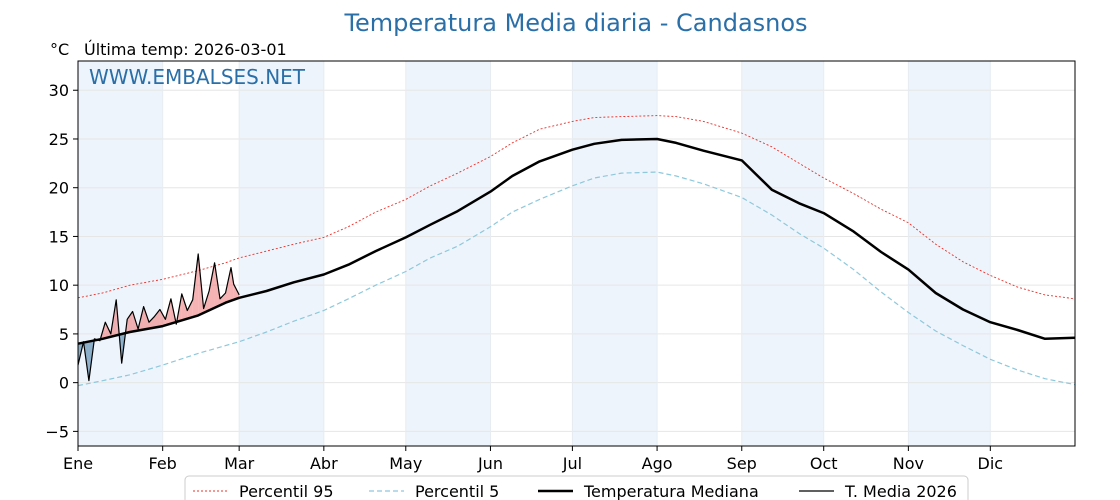 The height and width of the screenshot is (500, 1120). Describe the element at coordinates (61, 261) in the screenshot. I see `y-axis: −5 0 5 10 15 20 25 30` at that location.